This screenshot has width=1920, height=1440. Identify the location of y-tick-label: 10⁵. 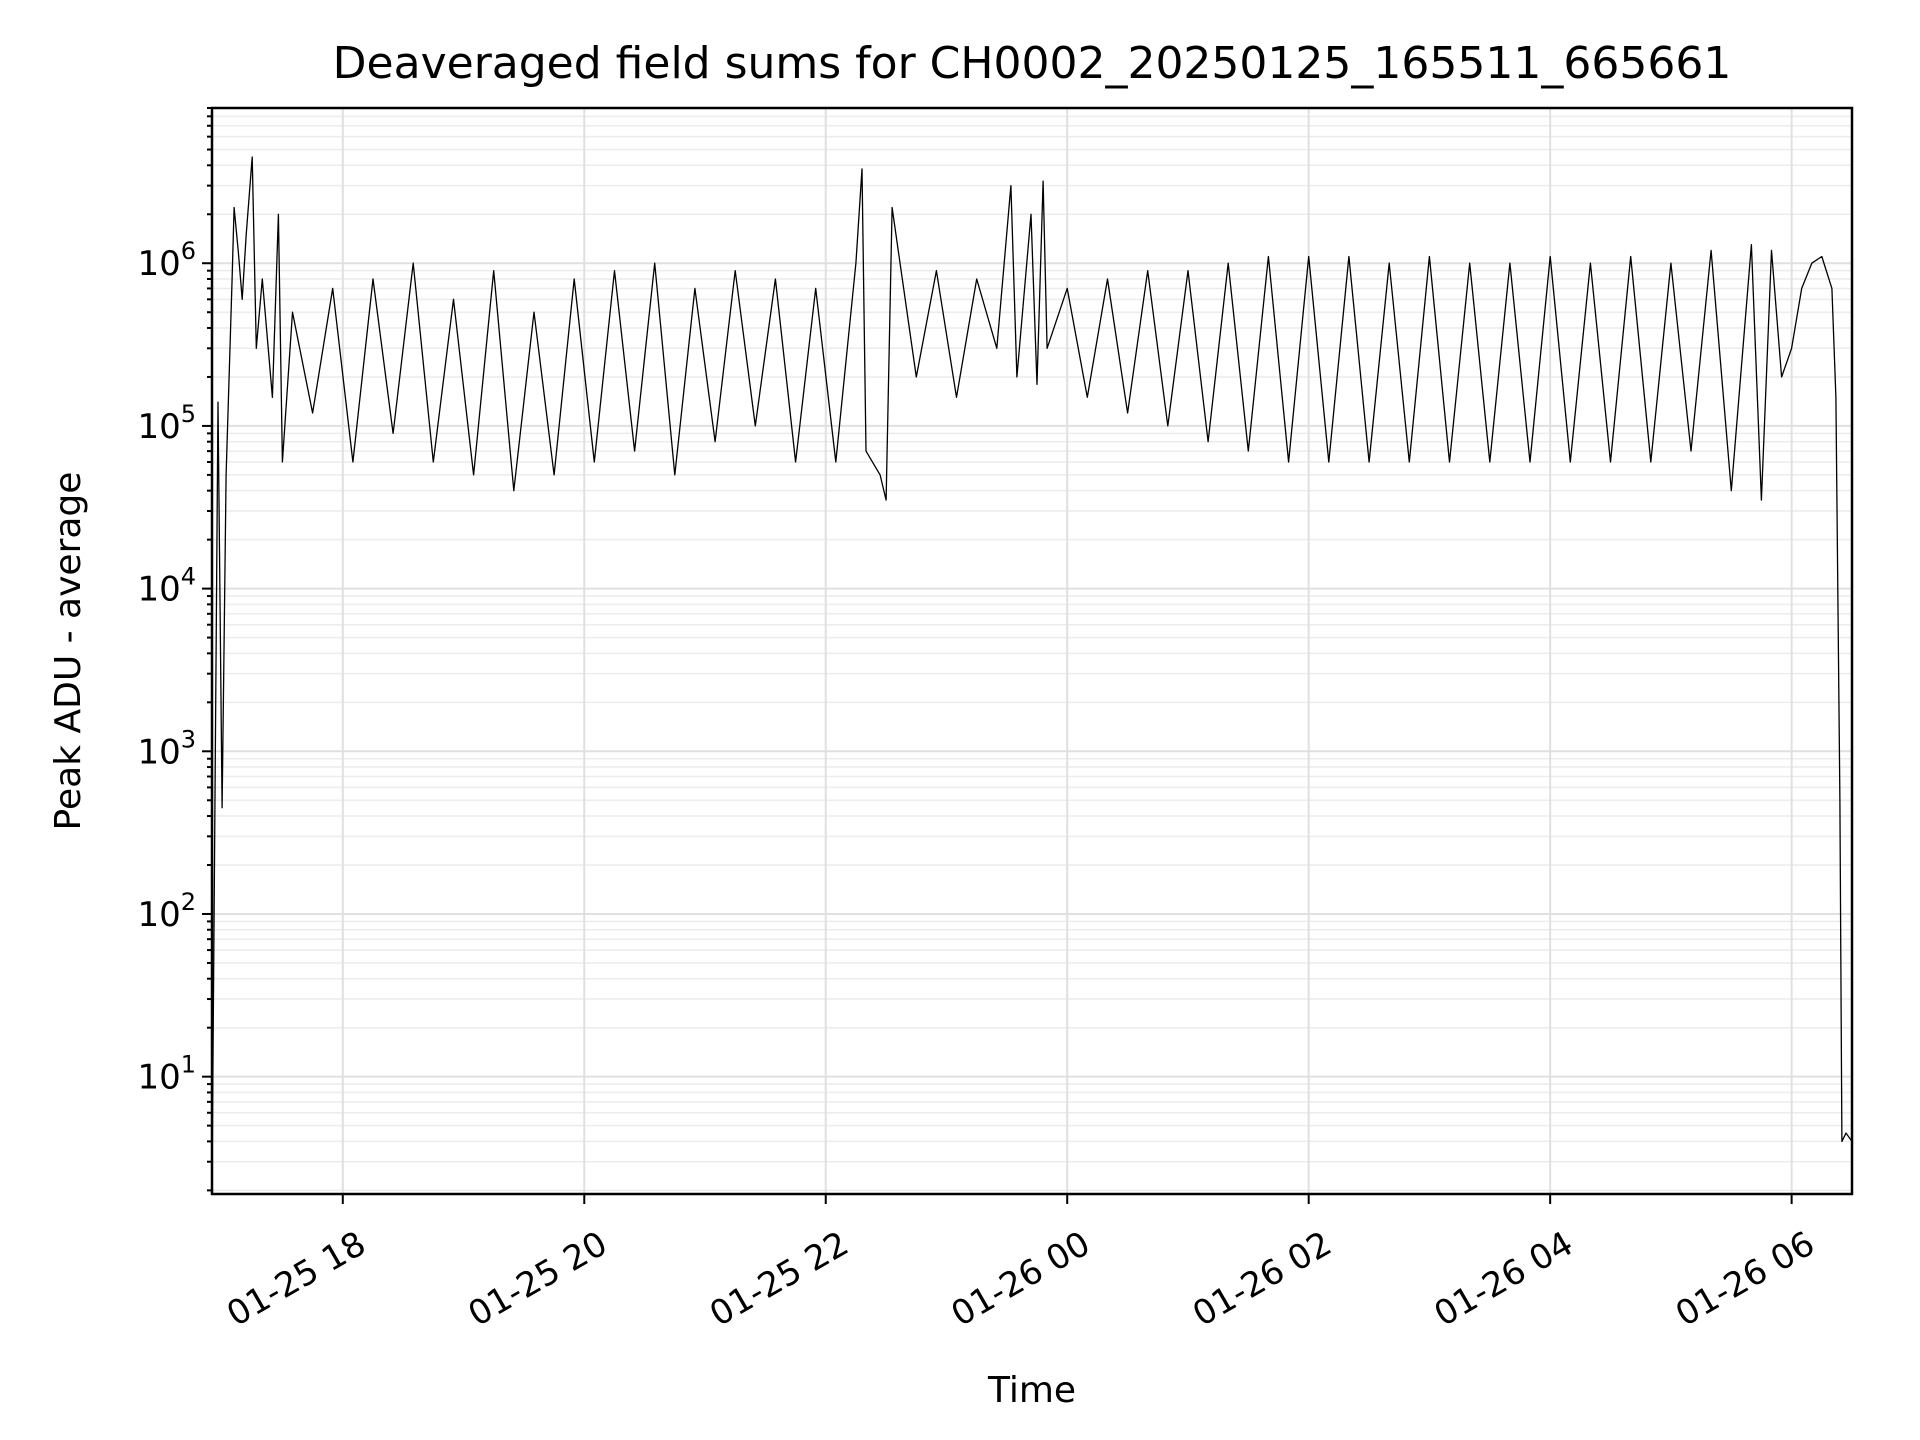
(166, 423).